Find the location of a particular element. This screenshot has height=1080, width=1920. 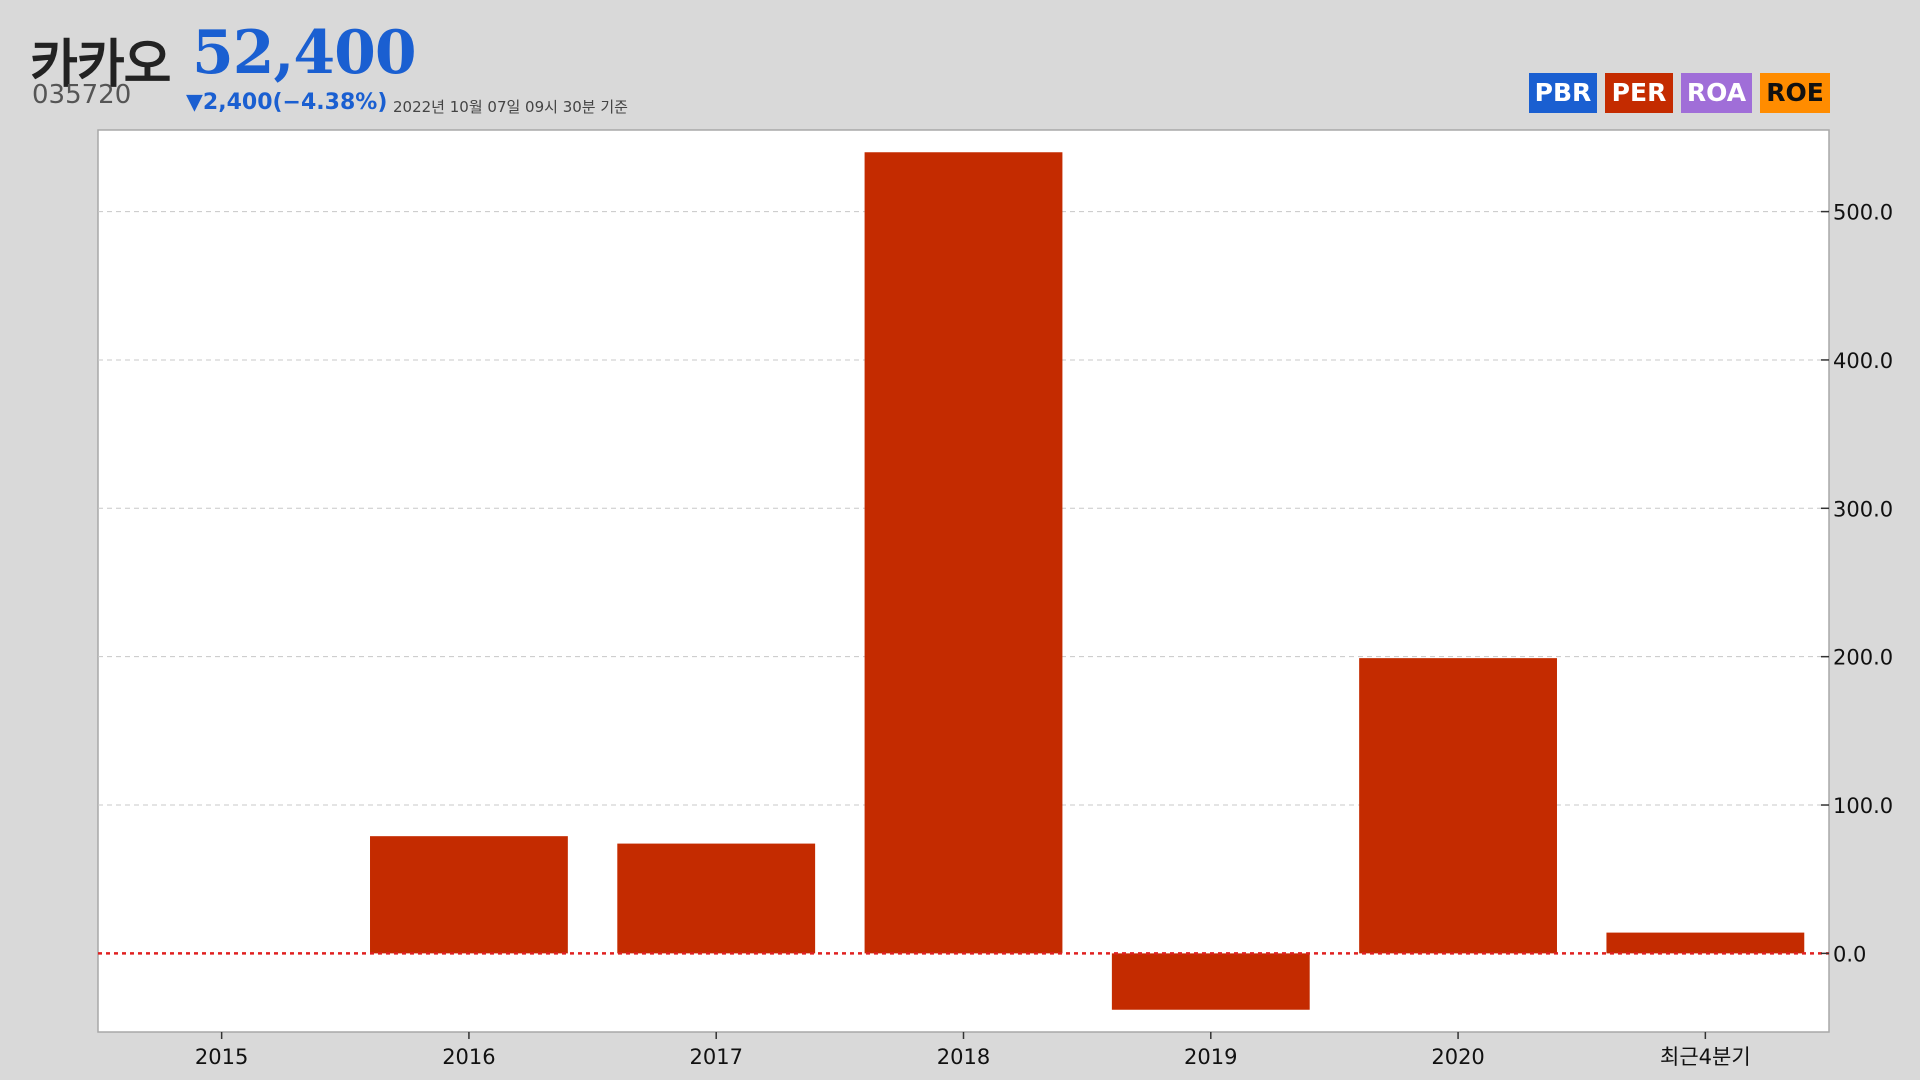

stock-code: 035720 is located at coordinates (82, 95).